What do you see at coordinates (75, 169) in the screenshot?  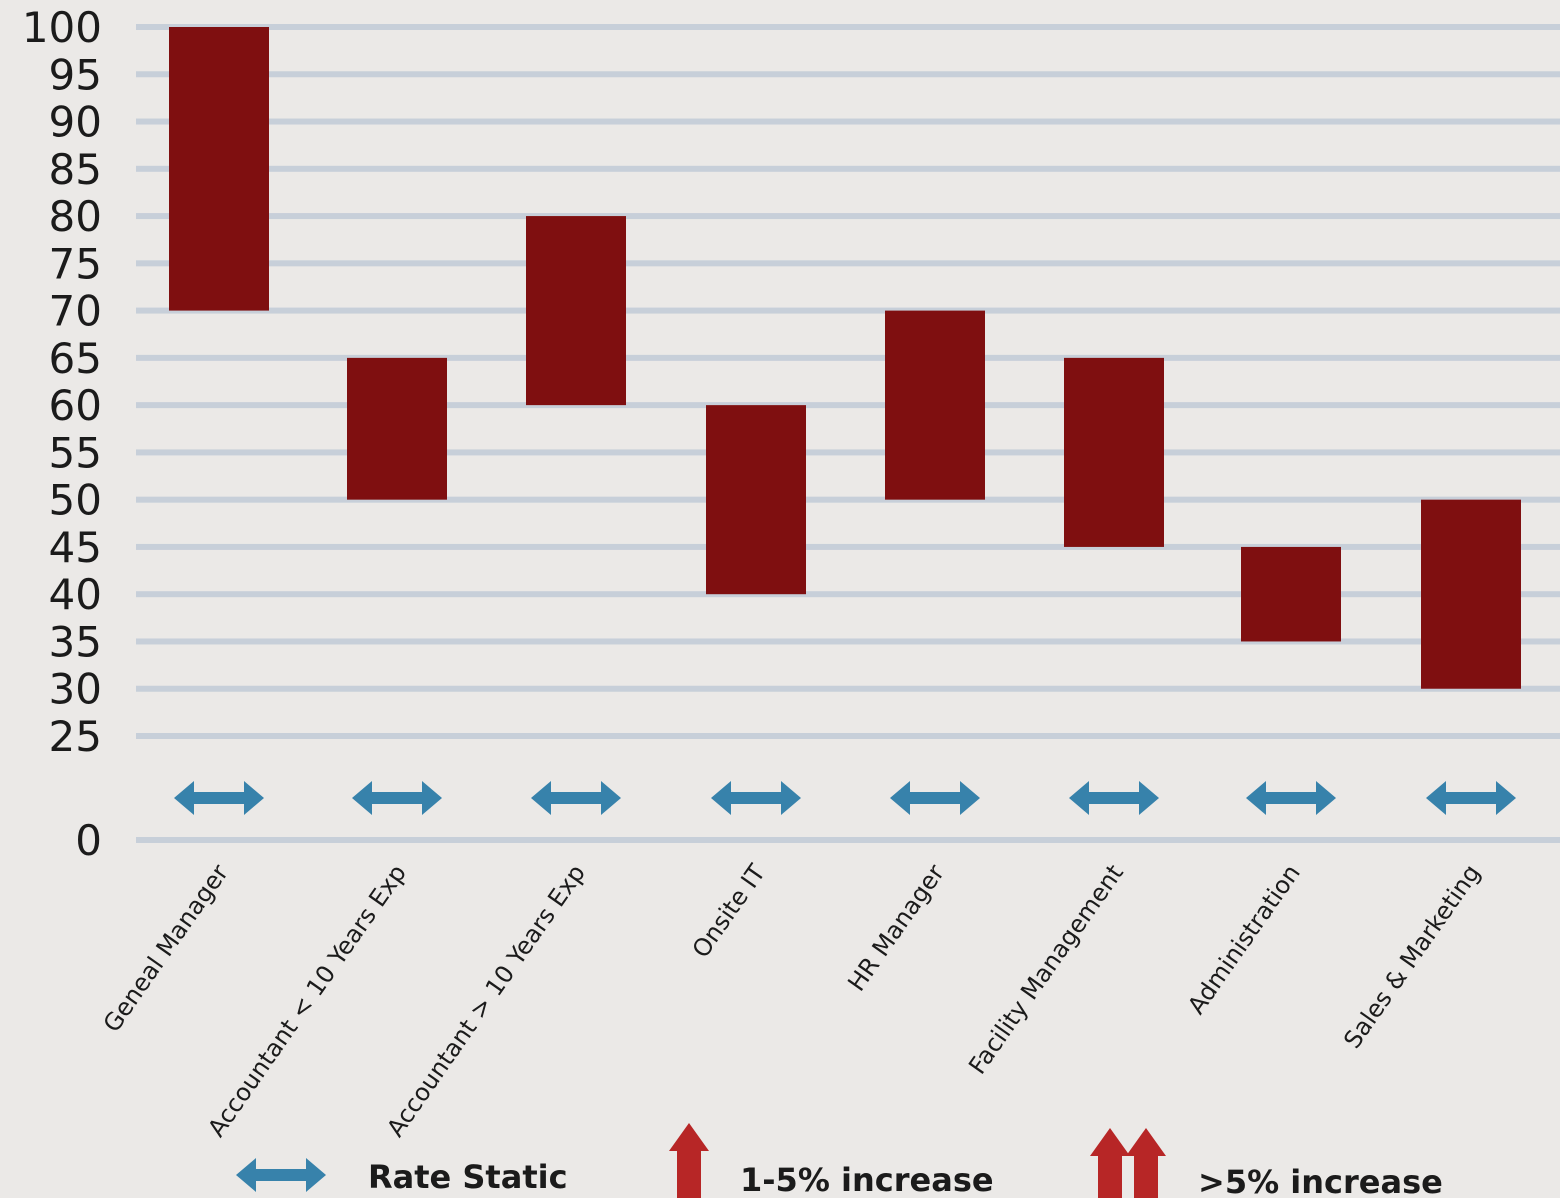 I see `y-tick-label: 85` at bounding box center [75, 169].